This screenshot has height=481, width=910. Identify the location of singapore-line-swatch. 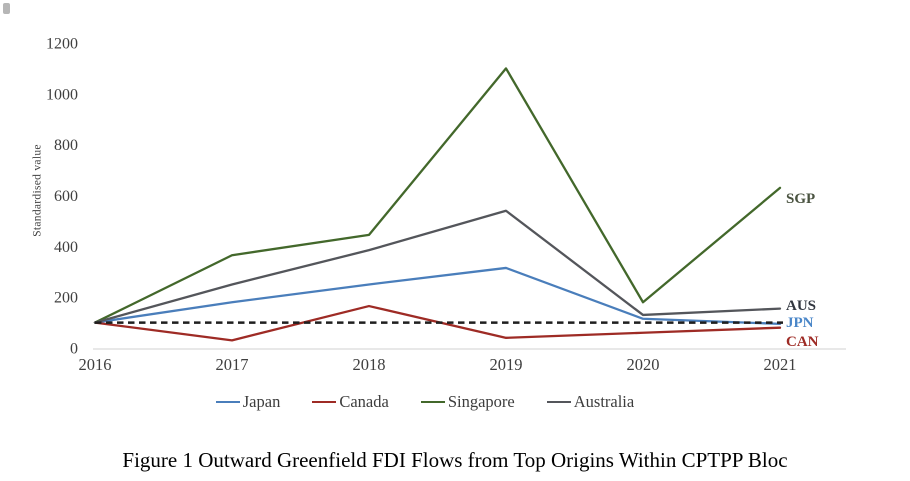
(432, 402).